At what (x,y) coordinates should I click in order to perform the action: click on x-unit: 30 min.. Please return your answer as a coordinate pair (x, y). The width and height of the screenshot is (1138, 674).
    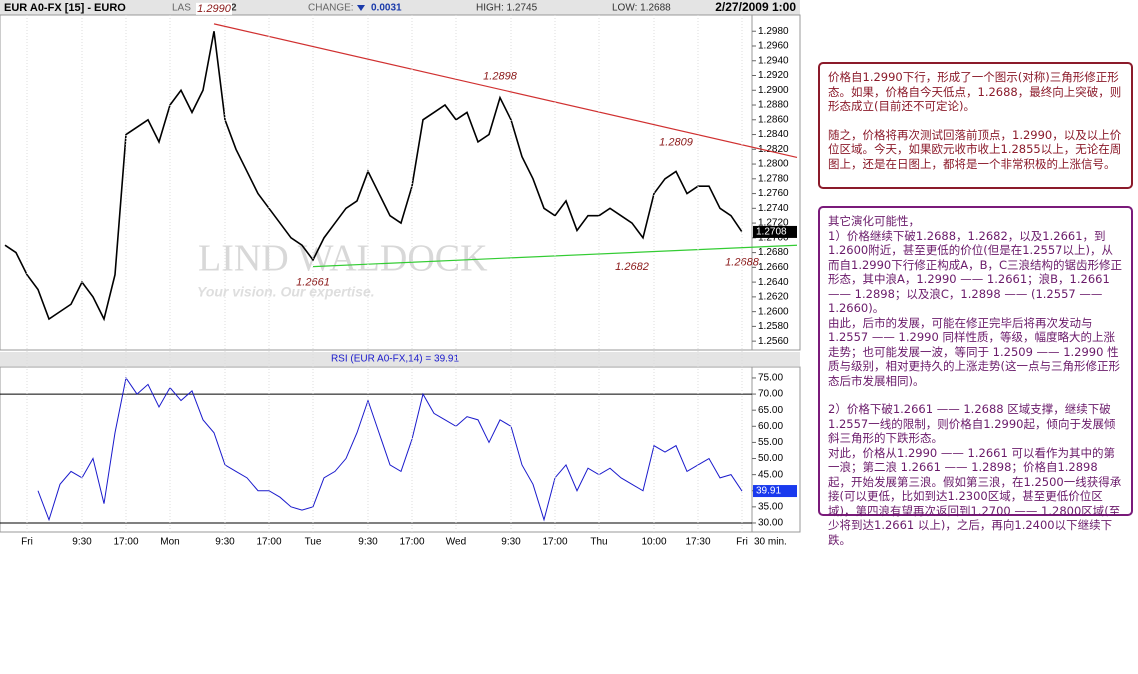
    Looking at the image, I should click on (770, 542).